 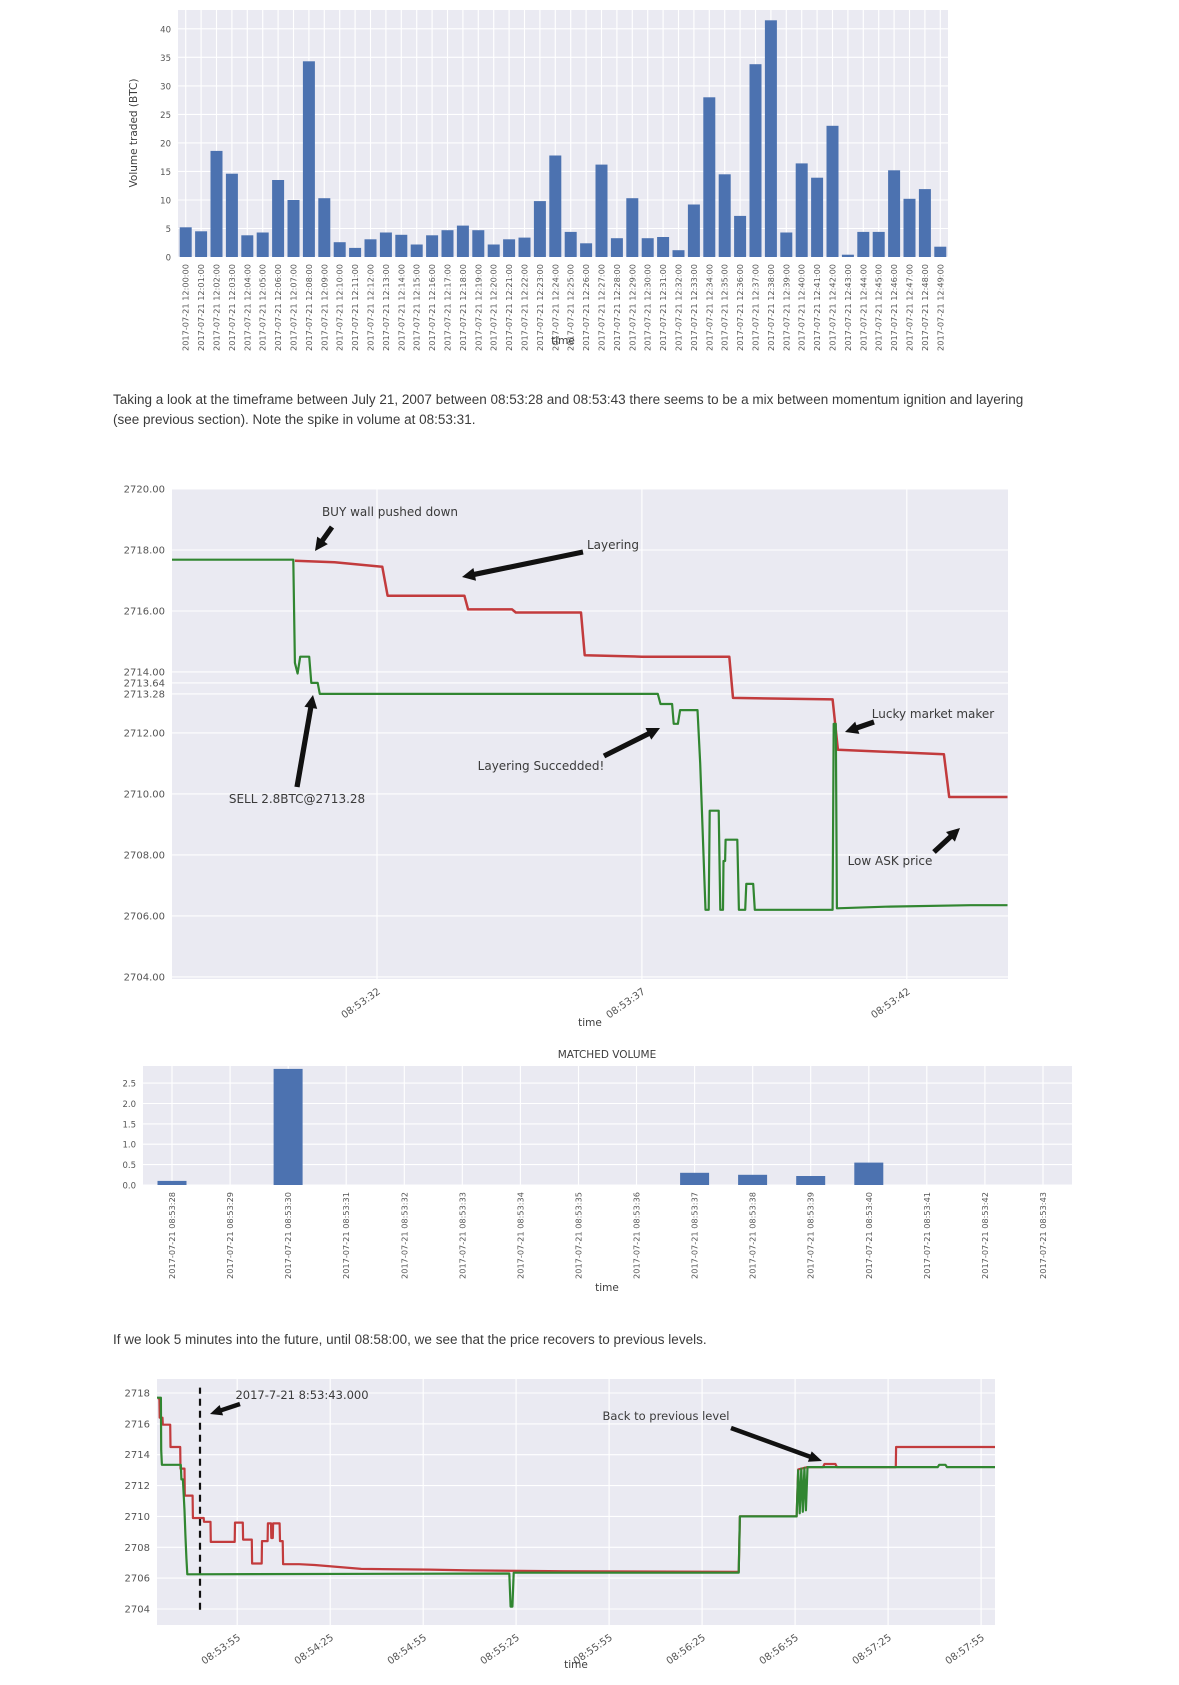 What do you see at coordinates (355, 307) in the screenshot?
I see `svg-text: 2017-07-21 12:11:00` at bounding box center [355, 307].